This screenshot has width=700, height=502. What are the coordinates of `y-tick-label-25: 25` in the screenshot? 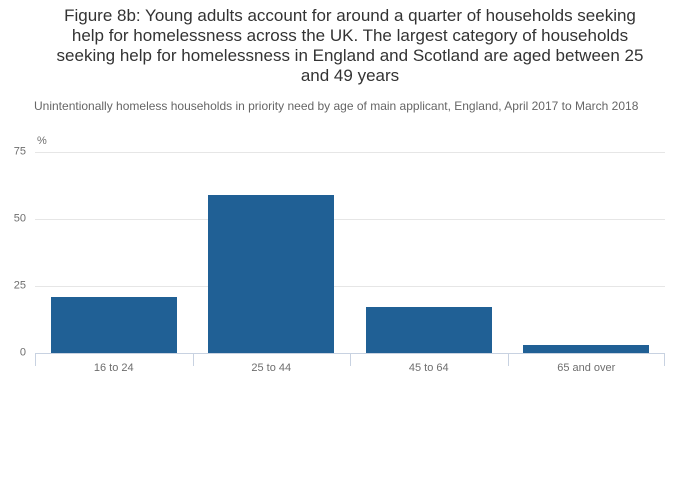 It's located at (19, 285).